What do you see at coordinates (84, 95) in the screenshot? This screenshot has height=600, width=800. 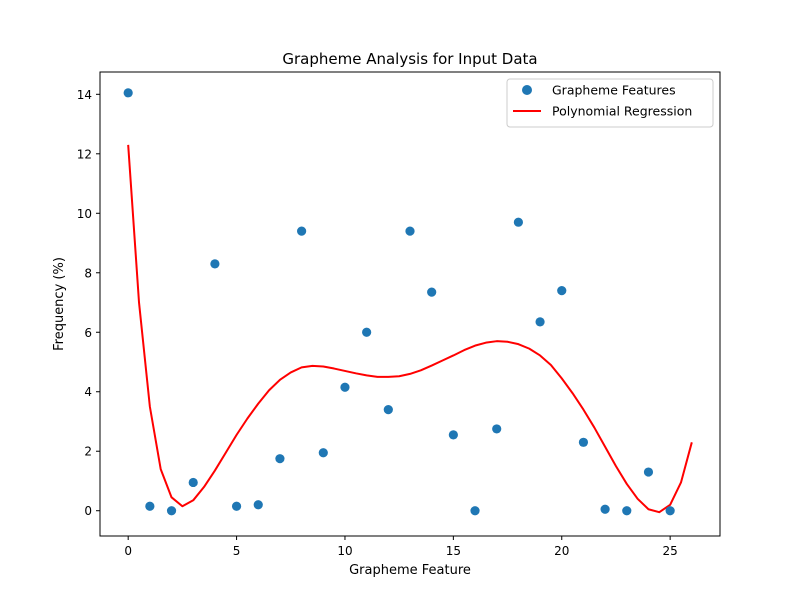 I see `y-tick-label: 14` at bounding box center [84, 95].